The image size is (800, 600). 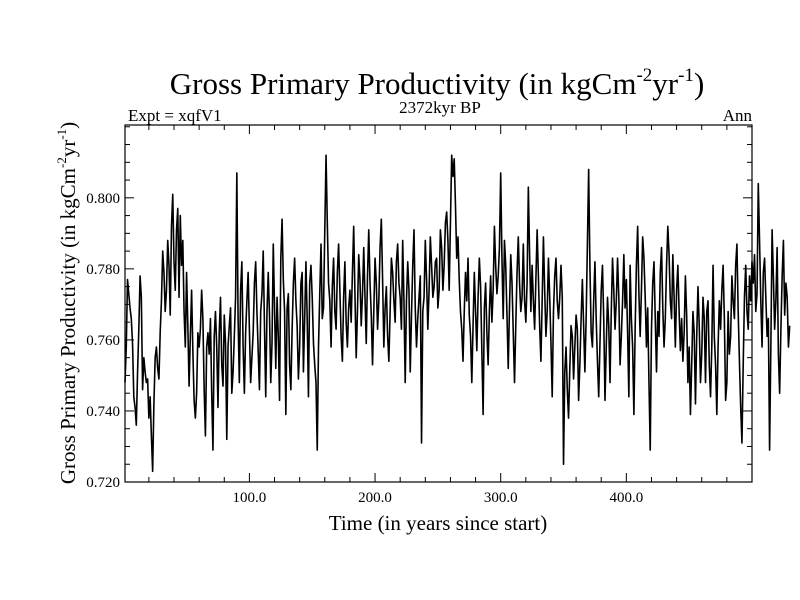 What do you see at coordinates (626, 498) in the screenshot?
I see `x-tick-label: 400.0` at bounding box center [626, 498].